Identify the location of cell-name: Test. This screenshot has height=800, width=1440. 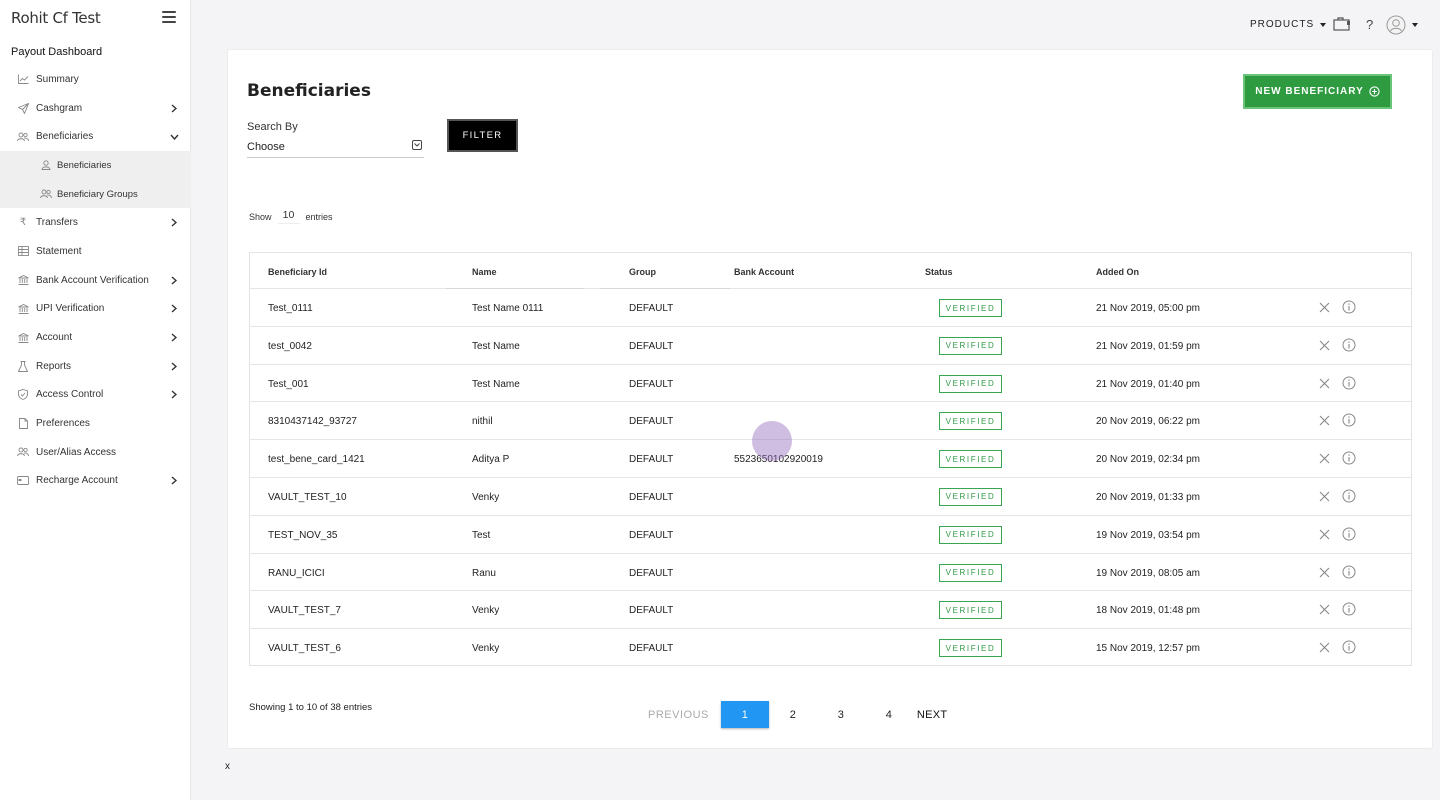
(481, 535).